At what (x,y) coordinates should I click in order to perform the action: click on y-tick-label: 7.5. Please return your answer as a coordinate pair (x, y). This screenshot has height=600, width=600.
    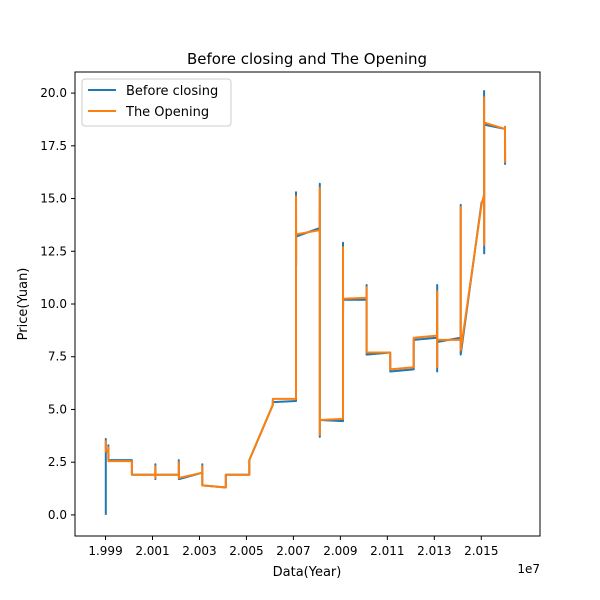
    Looking at the image, I should click on (57, 357).